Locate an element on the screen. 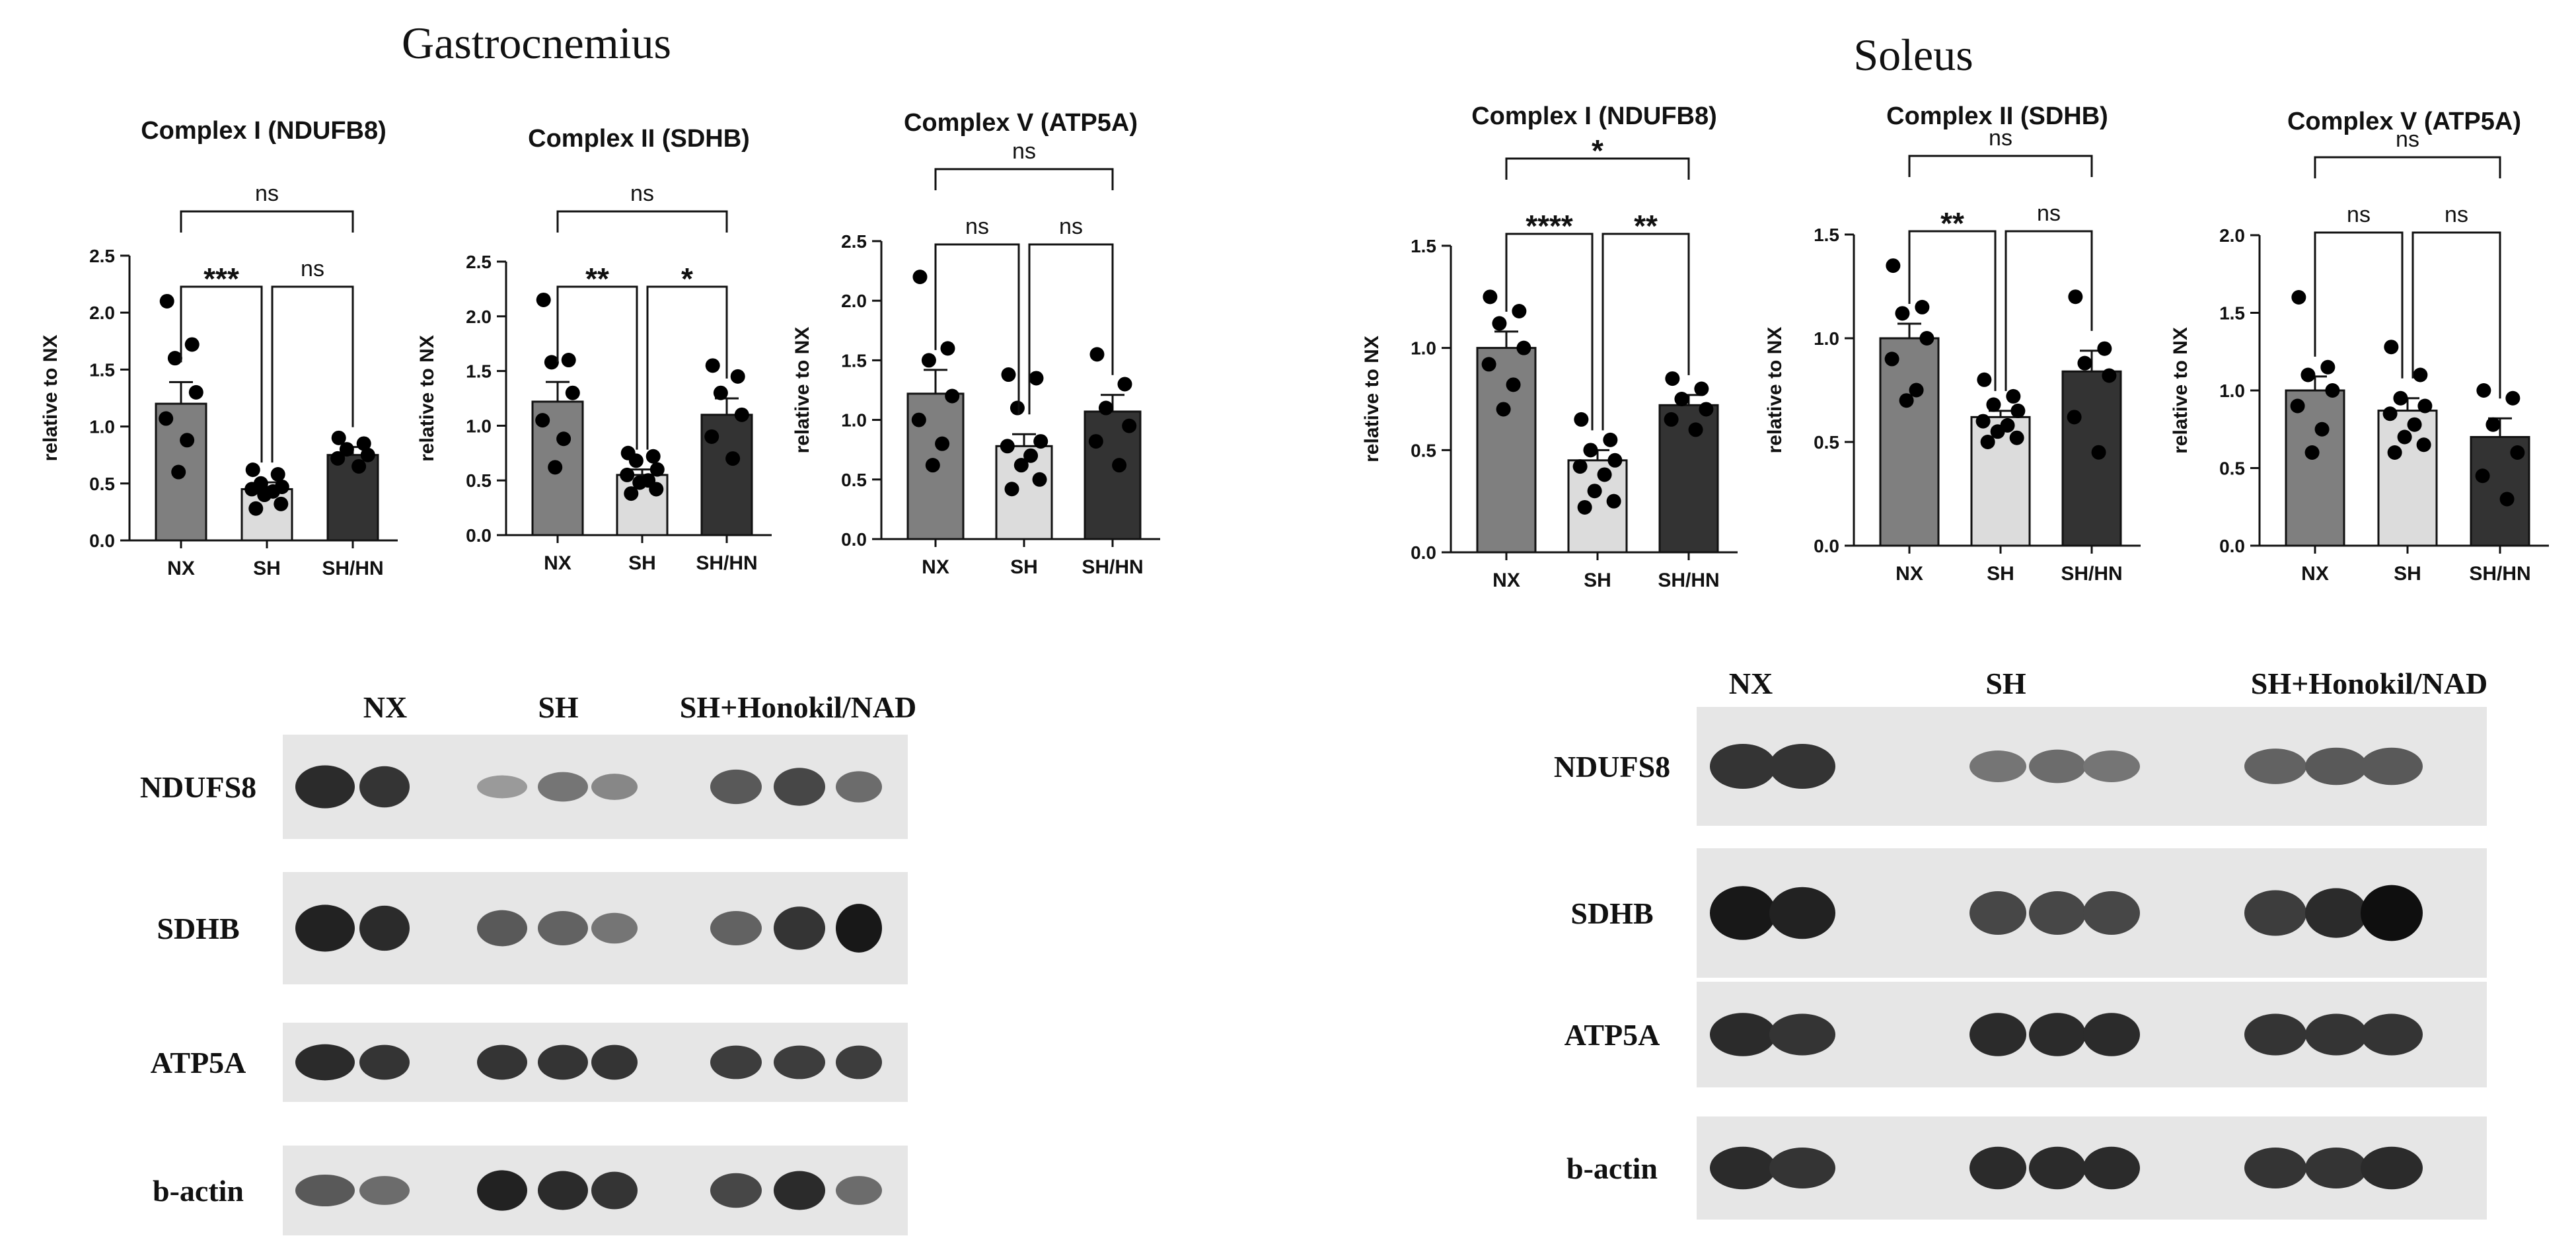 The height and width of the screenshot is (1242, 2576). x-tick-label: NX is located at coordinates (1909, 574).